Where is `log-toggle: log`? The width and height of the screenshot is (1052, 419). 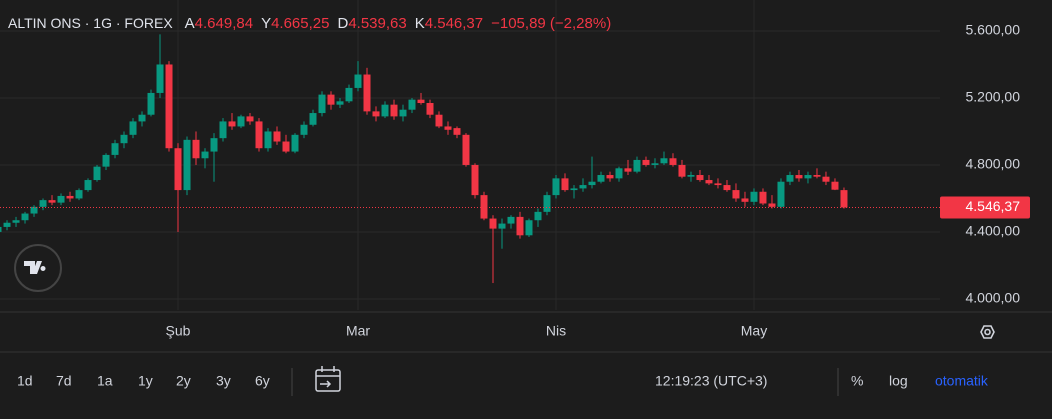 log-toggle: log is located at coordinates (898, 381).